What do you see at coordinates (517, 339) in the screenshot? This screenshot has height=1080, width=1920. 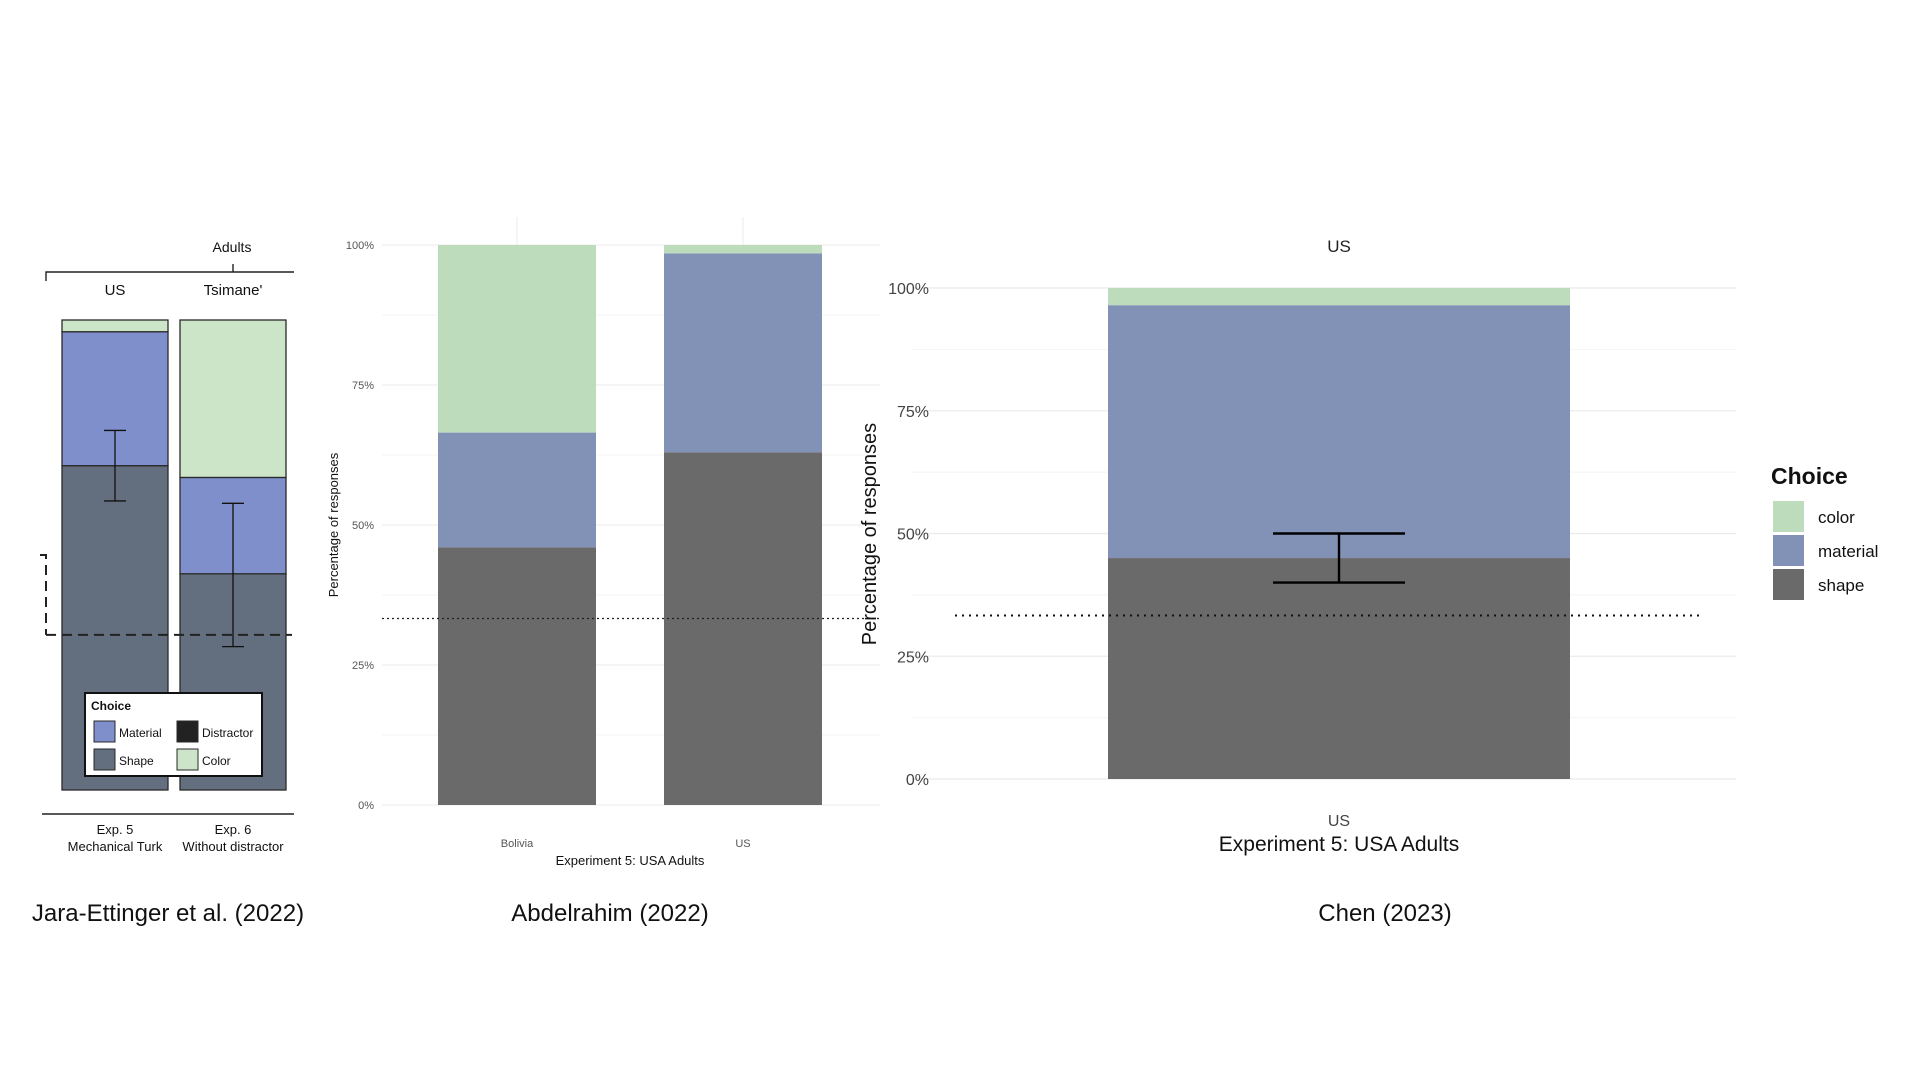 I see `bar-color-bolivia` at bounding box center [517, 339].